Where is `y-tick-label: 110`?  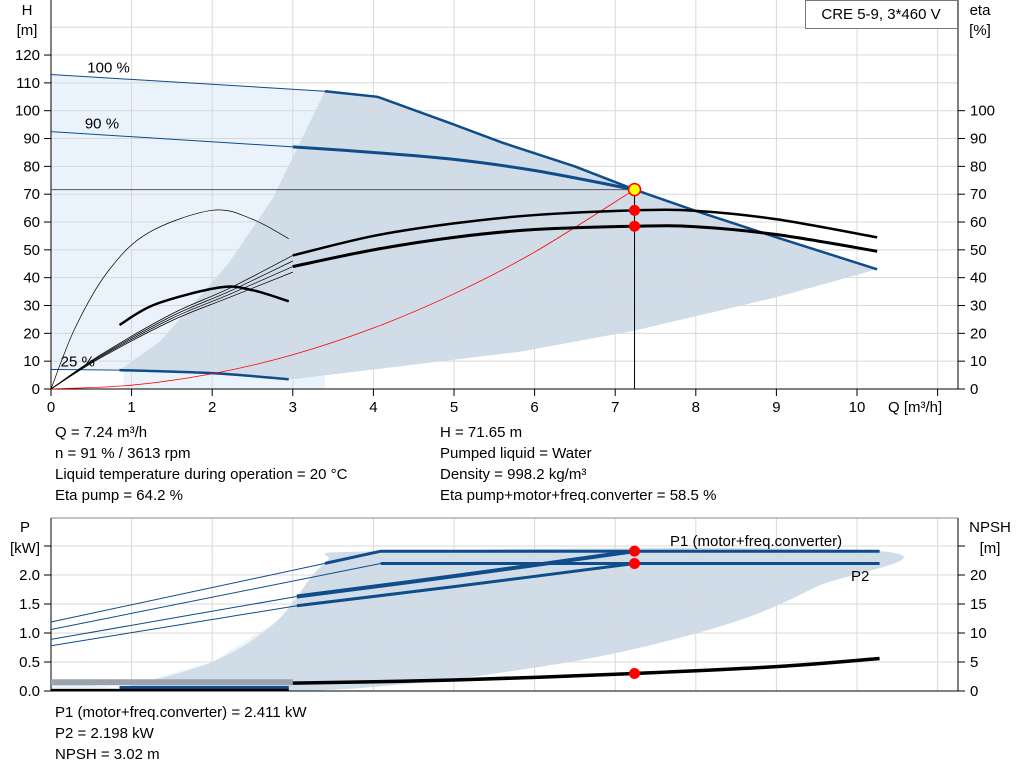
y-tick-label: 110 is located at coordinates (28, 83).